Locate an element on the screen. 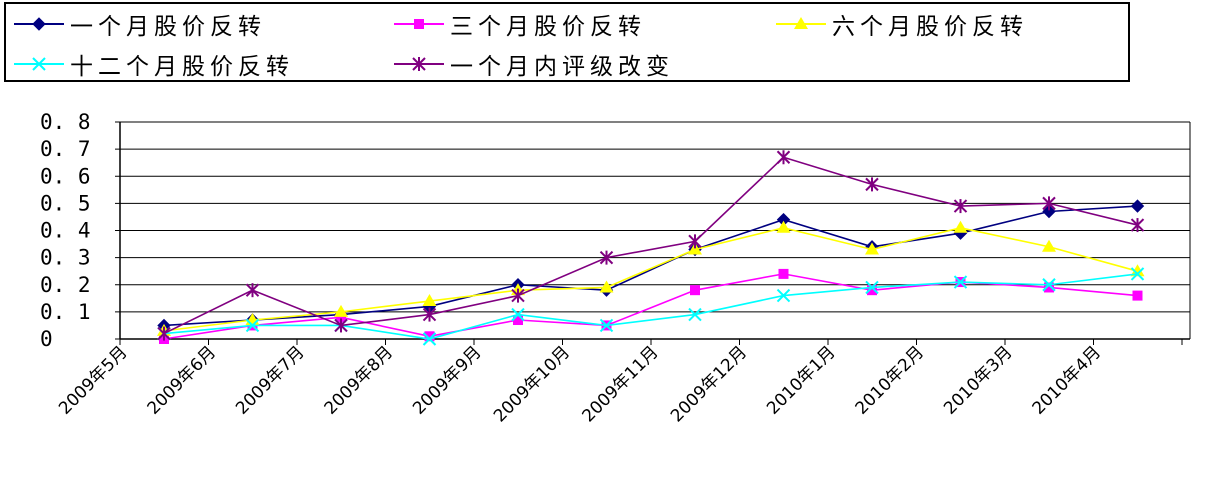  legend-label: 十二个月股价反转 is located at coordinates (182, 67).